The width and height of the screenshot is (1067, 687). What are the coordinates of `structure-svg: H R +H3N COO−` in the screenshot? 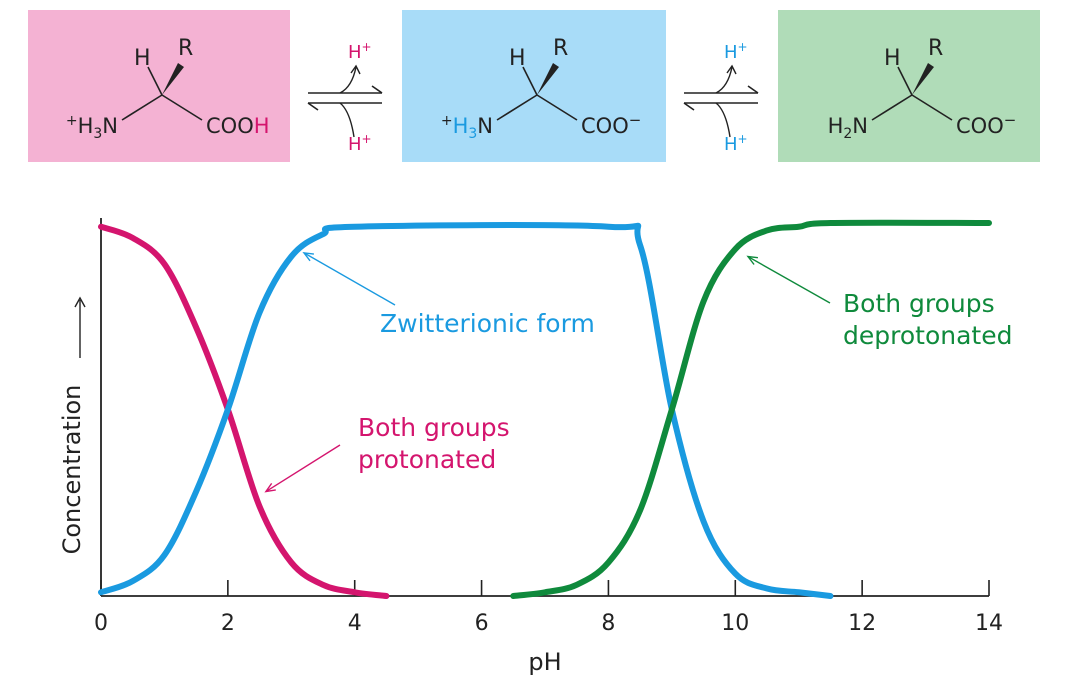 It's located at (534, 86).